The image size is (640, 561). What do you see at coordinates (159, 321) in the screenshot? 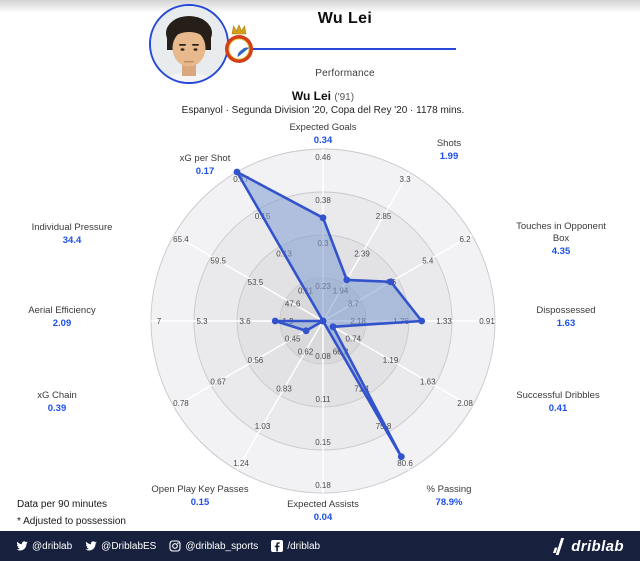
I see `svg-text: 7` at bounding box center [159, 321].